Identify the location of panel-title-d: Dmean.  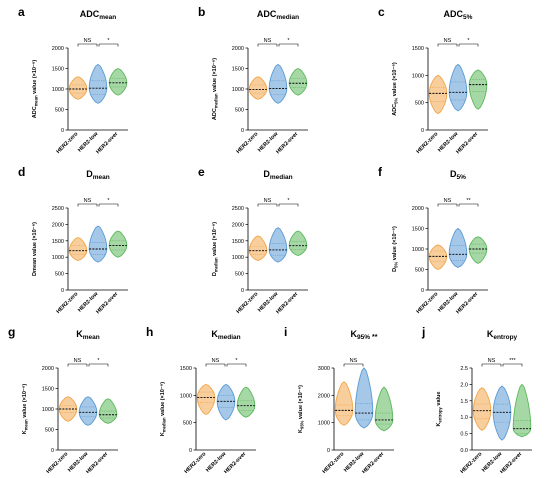
(98, 175).